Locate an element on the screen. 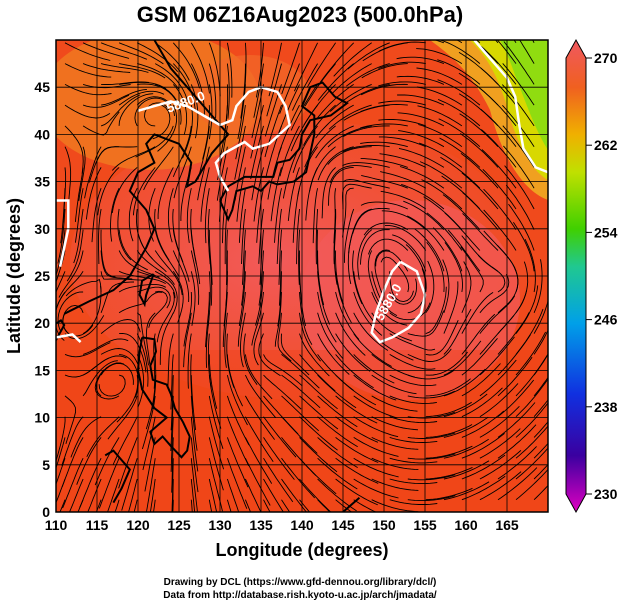 This screenshot has width=619, height=605. x-tick-labels: 110 115 120 125 130 135 140 145 150 155 160 165 is located at coordinates (282, 525).